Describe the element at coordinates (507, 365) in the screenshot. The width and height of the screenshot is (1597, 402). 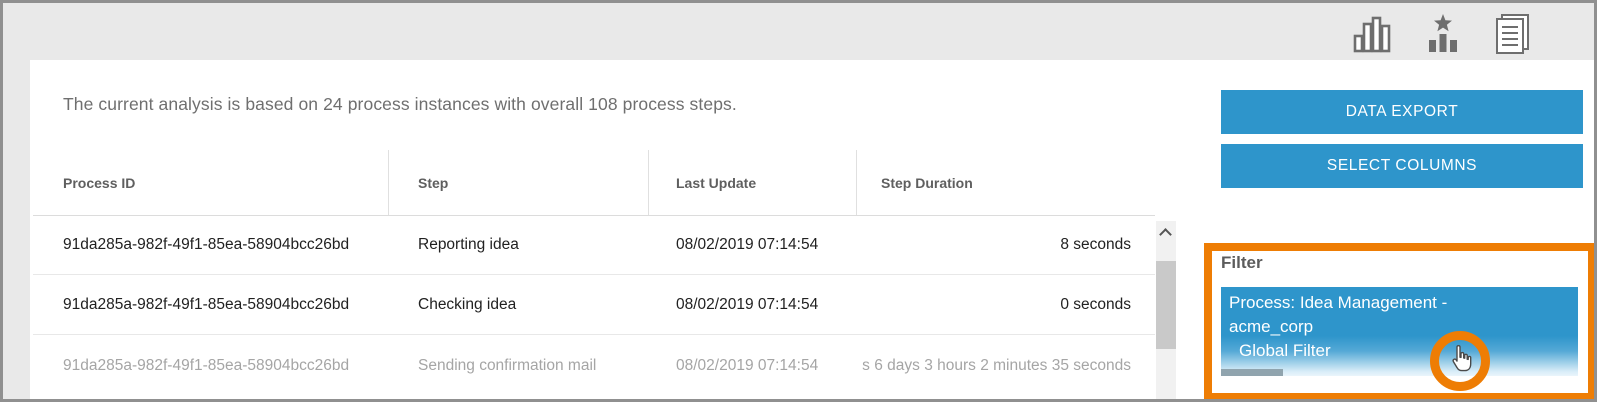
I see `cell-step: Sending confirmation mail` at that location.